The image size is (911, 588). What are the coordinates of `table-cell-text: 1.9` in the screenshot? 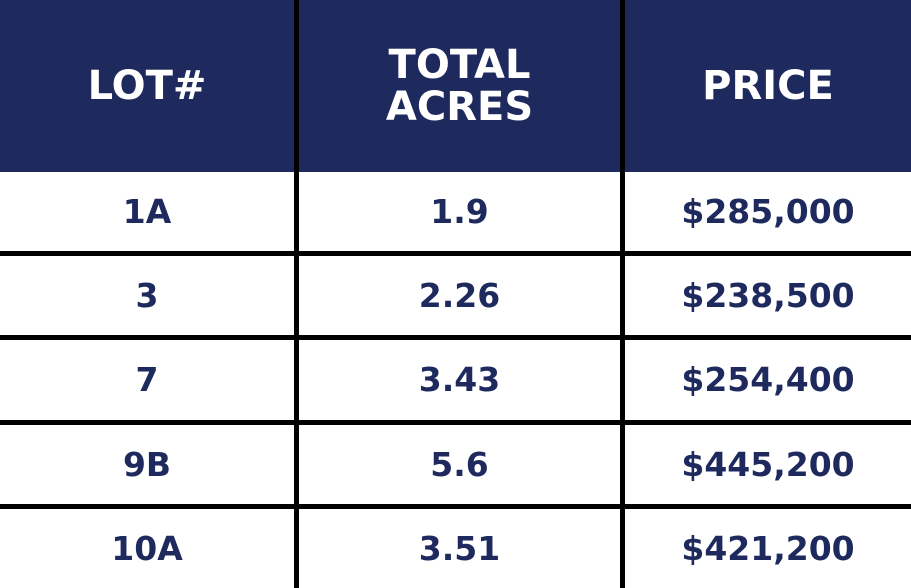 It's located at (459, 212).